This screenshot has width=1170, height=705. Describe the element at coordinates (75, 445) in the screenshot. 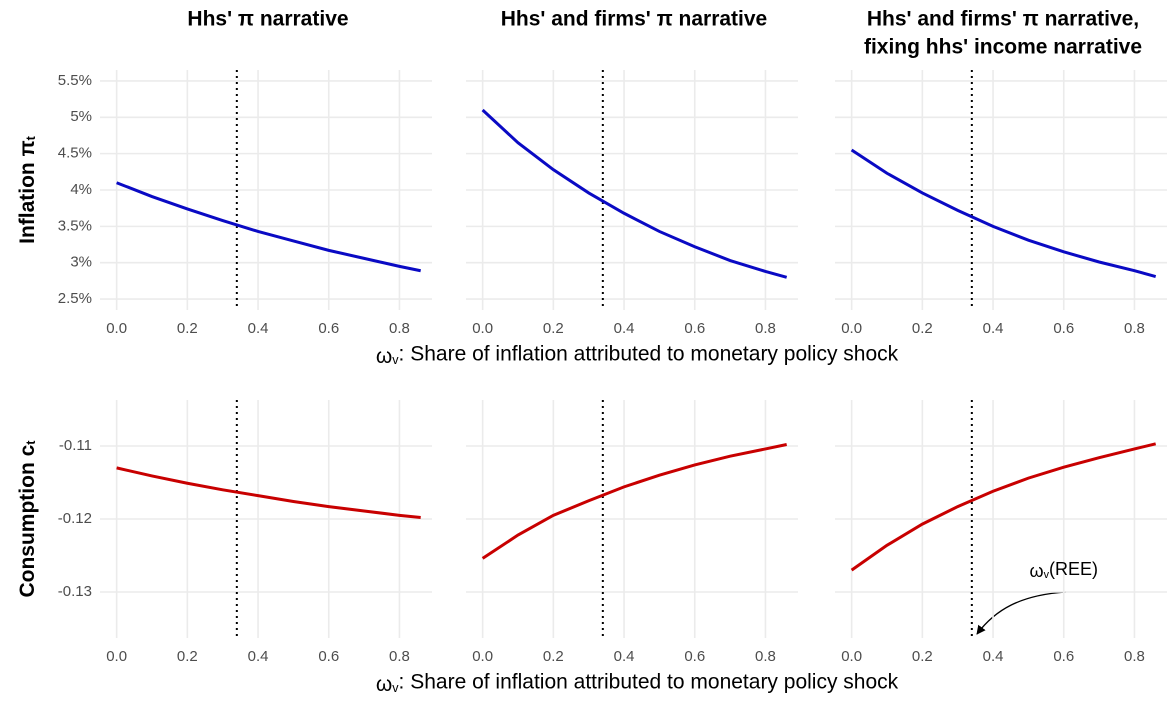

I see `y-tick-label: -0.11` at that location.